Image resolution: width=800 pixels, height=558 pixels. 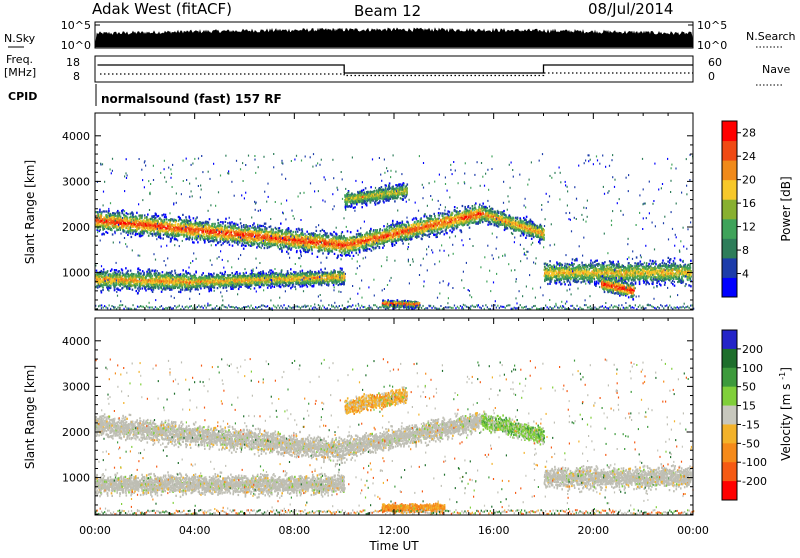 I want to click on nave-label: Nave, so click(x=776, y=69).